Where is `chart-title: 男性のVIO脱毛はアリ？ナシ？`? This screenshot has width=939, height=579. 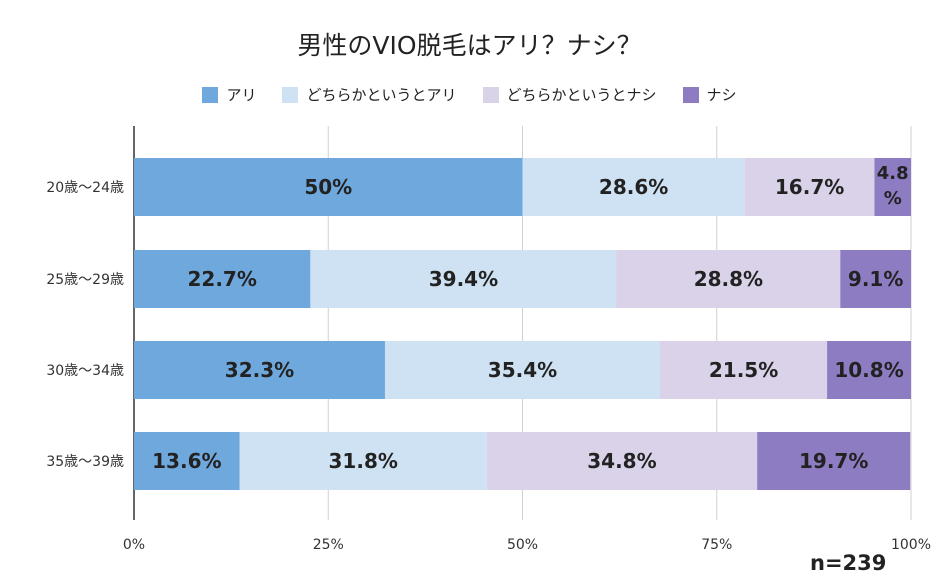 chart-title: 男性のVIO脱毛はアリ？ナシ？ is located at coordinates (469, 45).